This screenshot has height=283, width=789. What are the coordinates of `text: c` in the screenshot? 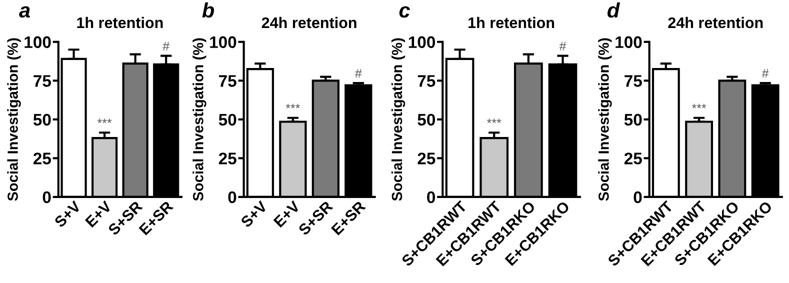 It's located at (404, 12).